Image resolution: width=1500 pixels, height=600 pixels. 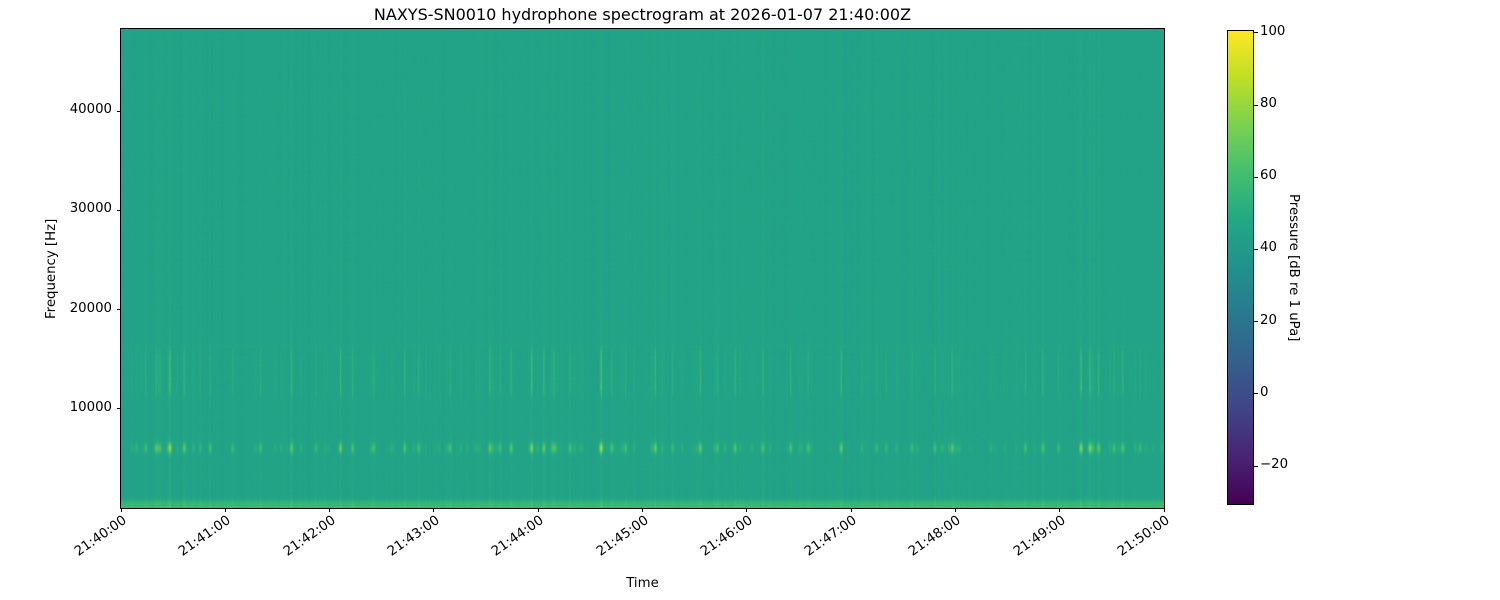 What do you see at coordinates (90, 407) in the screenshot?
I see `y-tick-label: 10000` at bounding box center [90, 407].